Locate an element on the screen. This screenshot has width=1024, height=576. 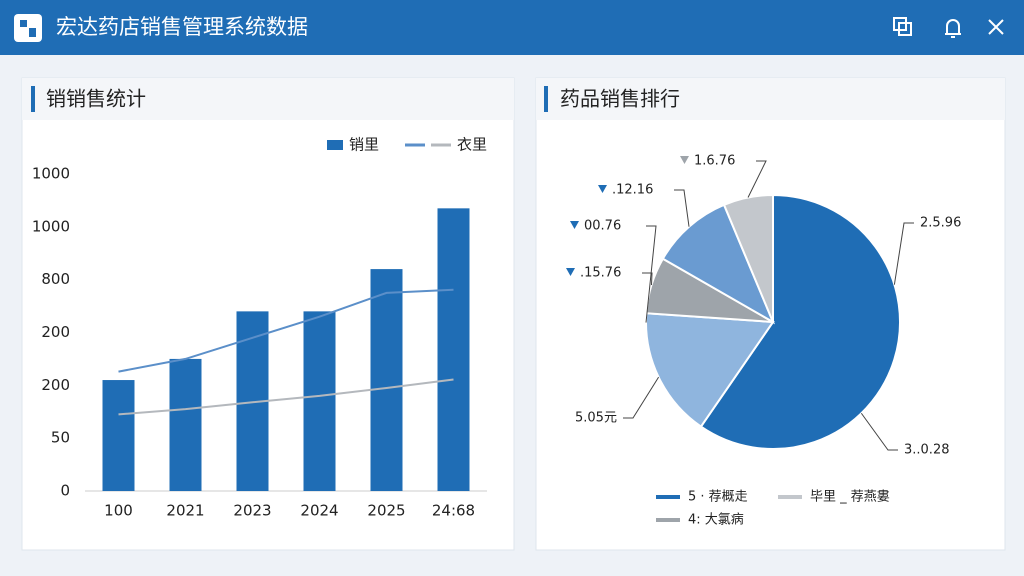
legend-swatch is located at coordinates (335, 145).